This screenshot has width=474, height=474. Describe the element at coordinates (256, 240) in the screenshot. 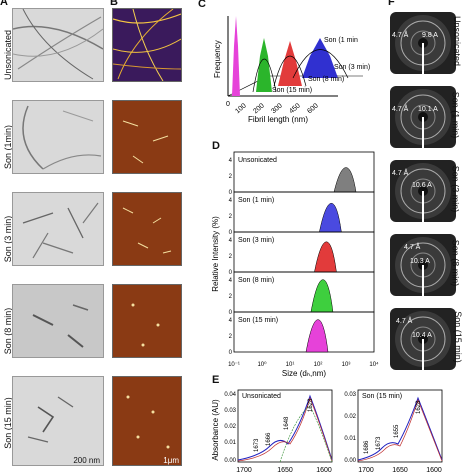

I see `panel-d-subplot-label: Son (3 min)` at that location.